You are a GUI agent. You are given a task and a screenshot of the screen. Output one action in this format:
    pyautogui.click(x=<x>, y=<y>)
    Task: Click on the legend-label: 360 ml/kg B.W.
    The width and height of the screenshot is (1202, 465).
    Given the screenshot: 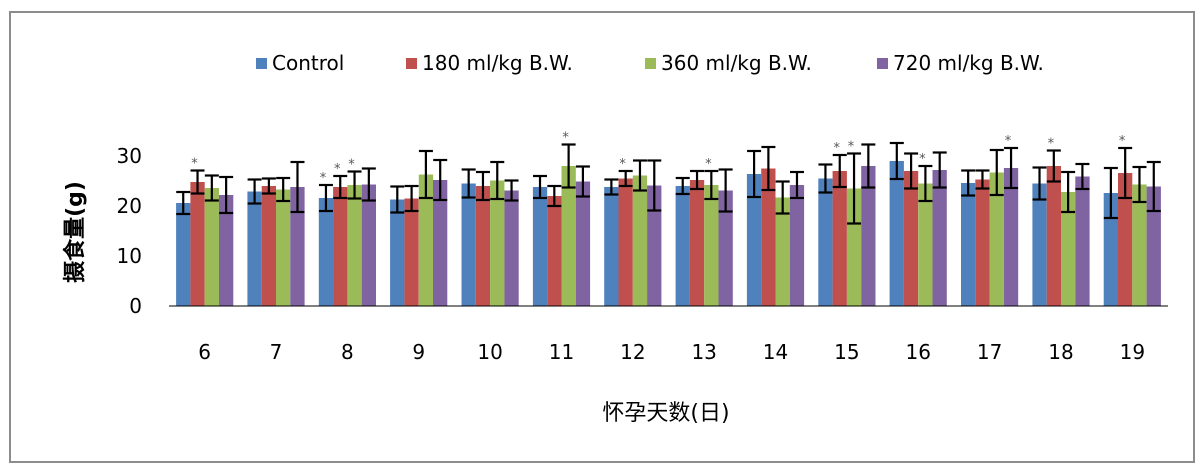 What is the action you would take?
    pyautogui.click(x=736, y=63)
    